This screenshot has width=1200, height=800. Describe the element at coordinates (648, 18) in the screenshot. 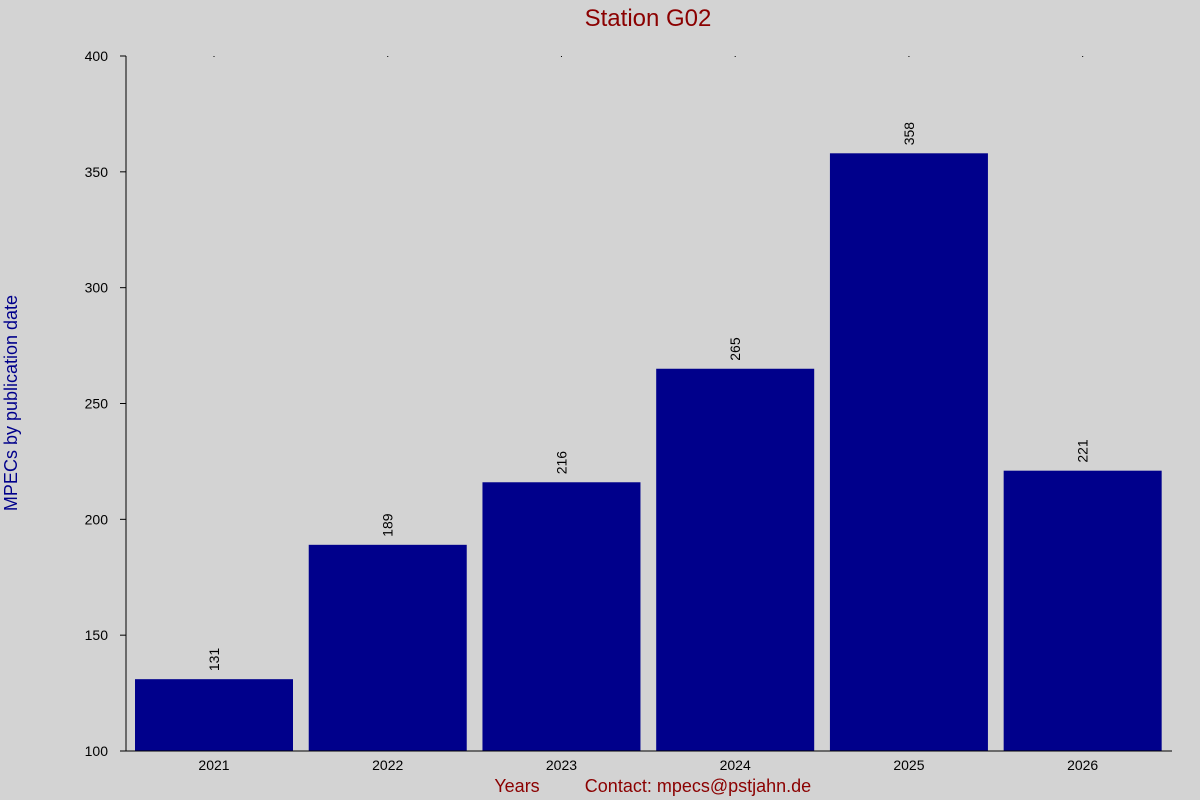

I see `chart-title: Station G02` at that location.